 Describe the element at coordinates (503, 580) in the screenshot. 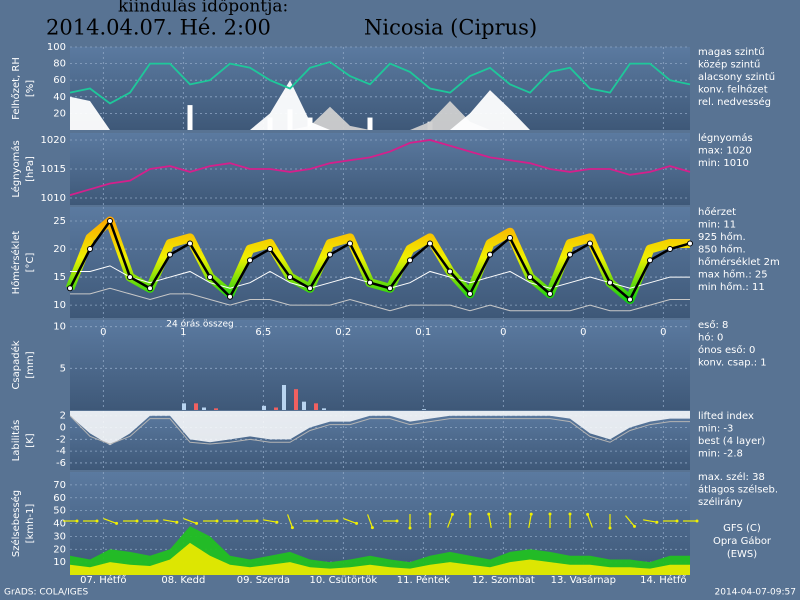

I see `x-tick-label: 12. Szombat` at that location.